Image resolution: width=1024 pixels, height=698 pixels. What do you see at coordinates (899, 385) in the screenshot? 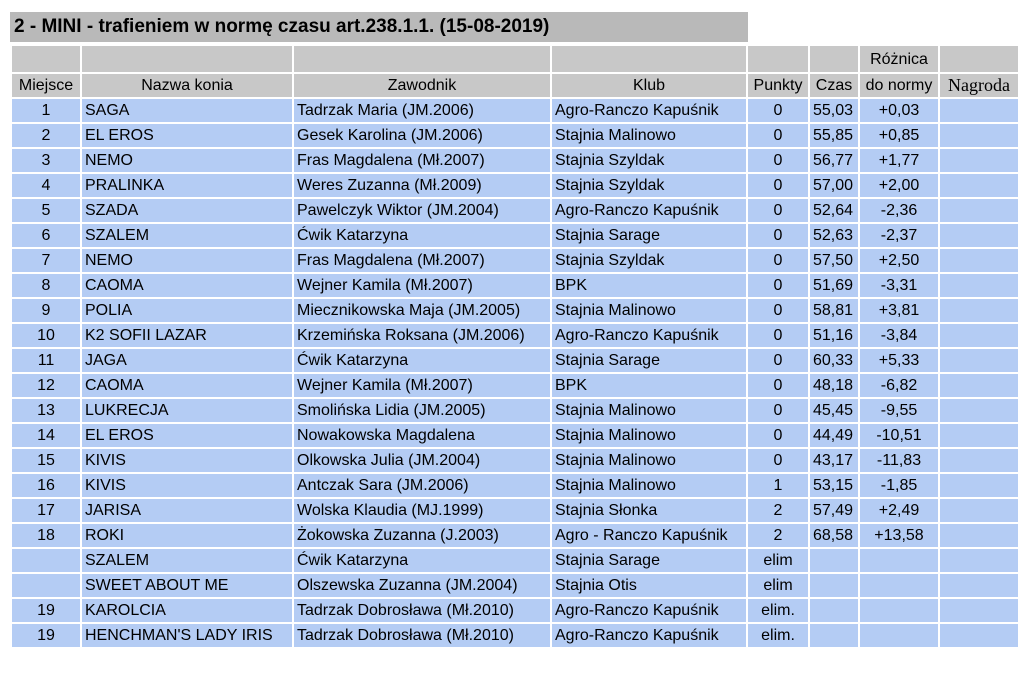
I see `cell-diff: -6,82` at bounding box center [899, 385].